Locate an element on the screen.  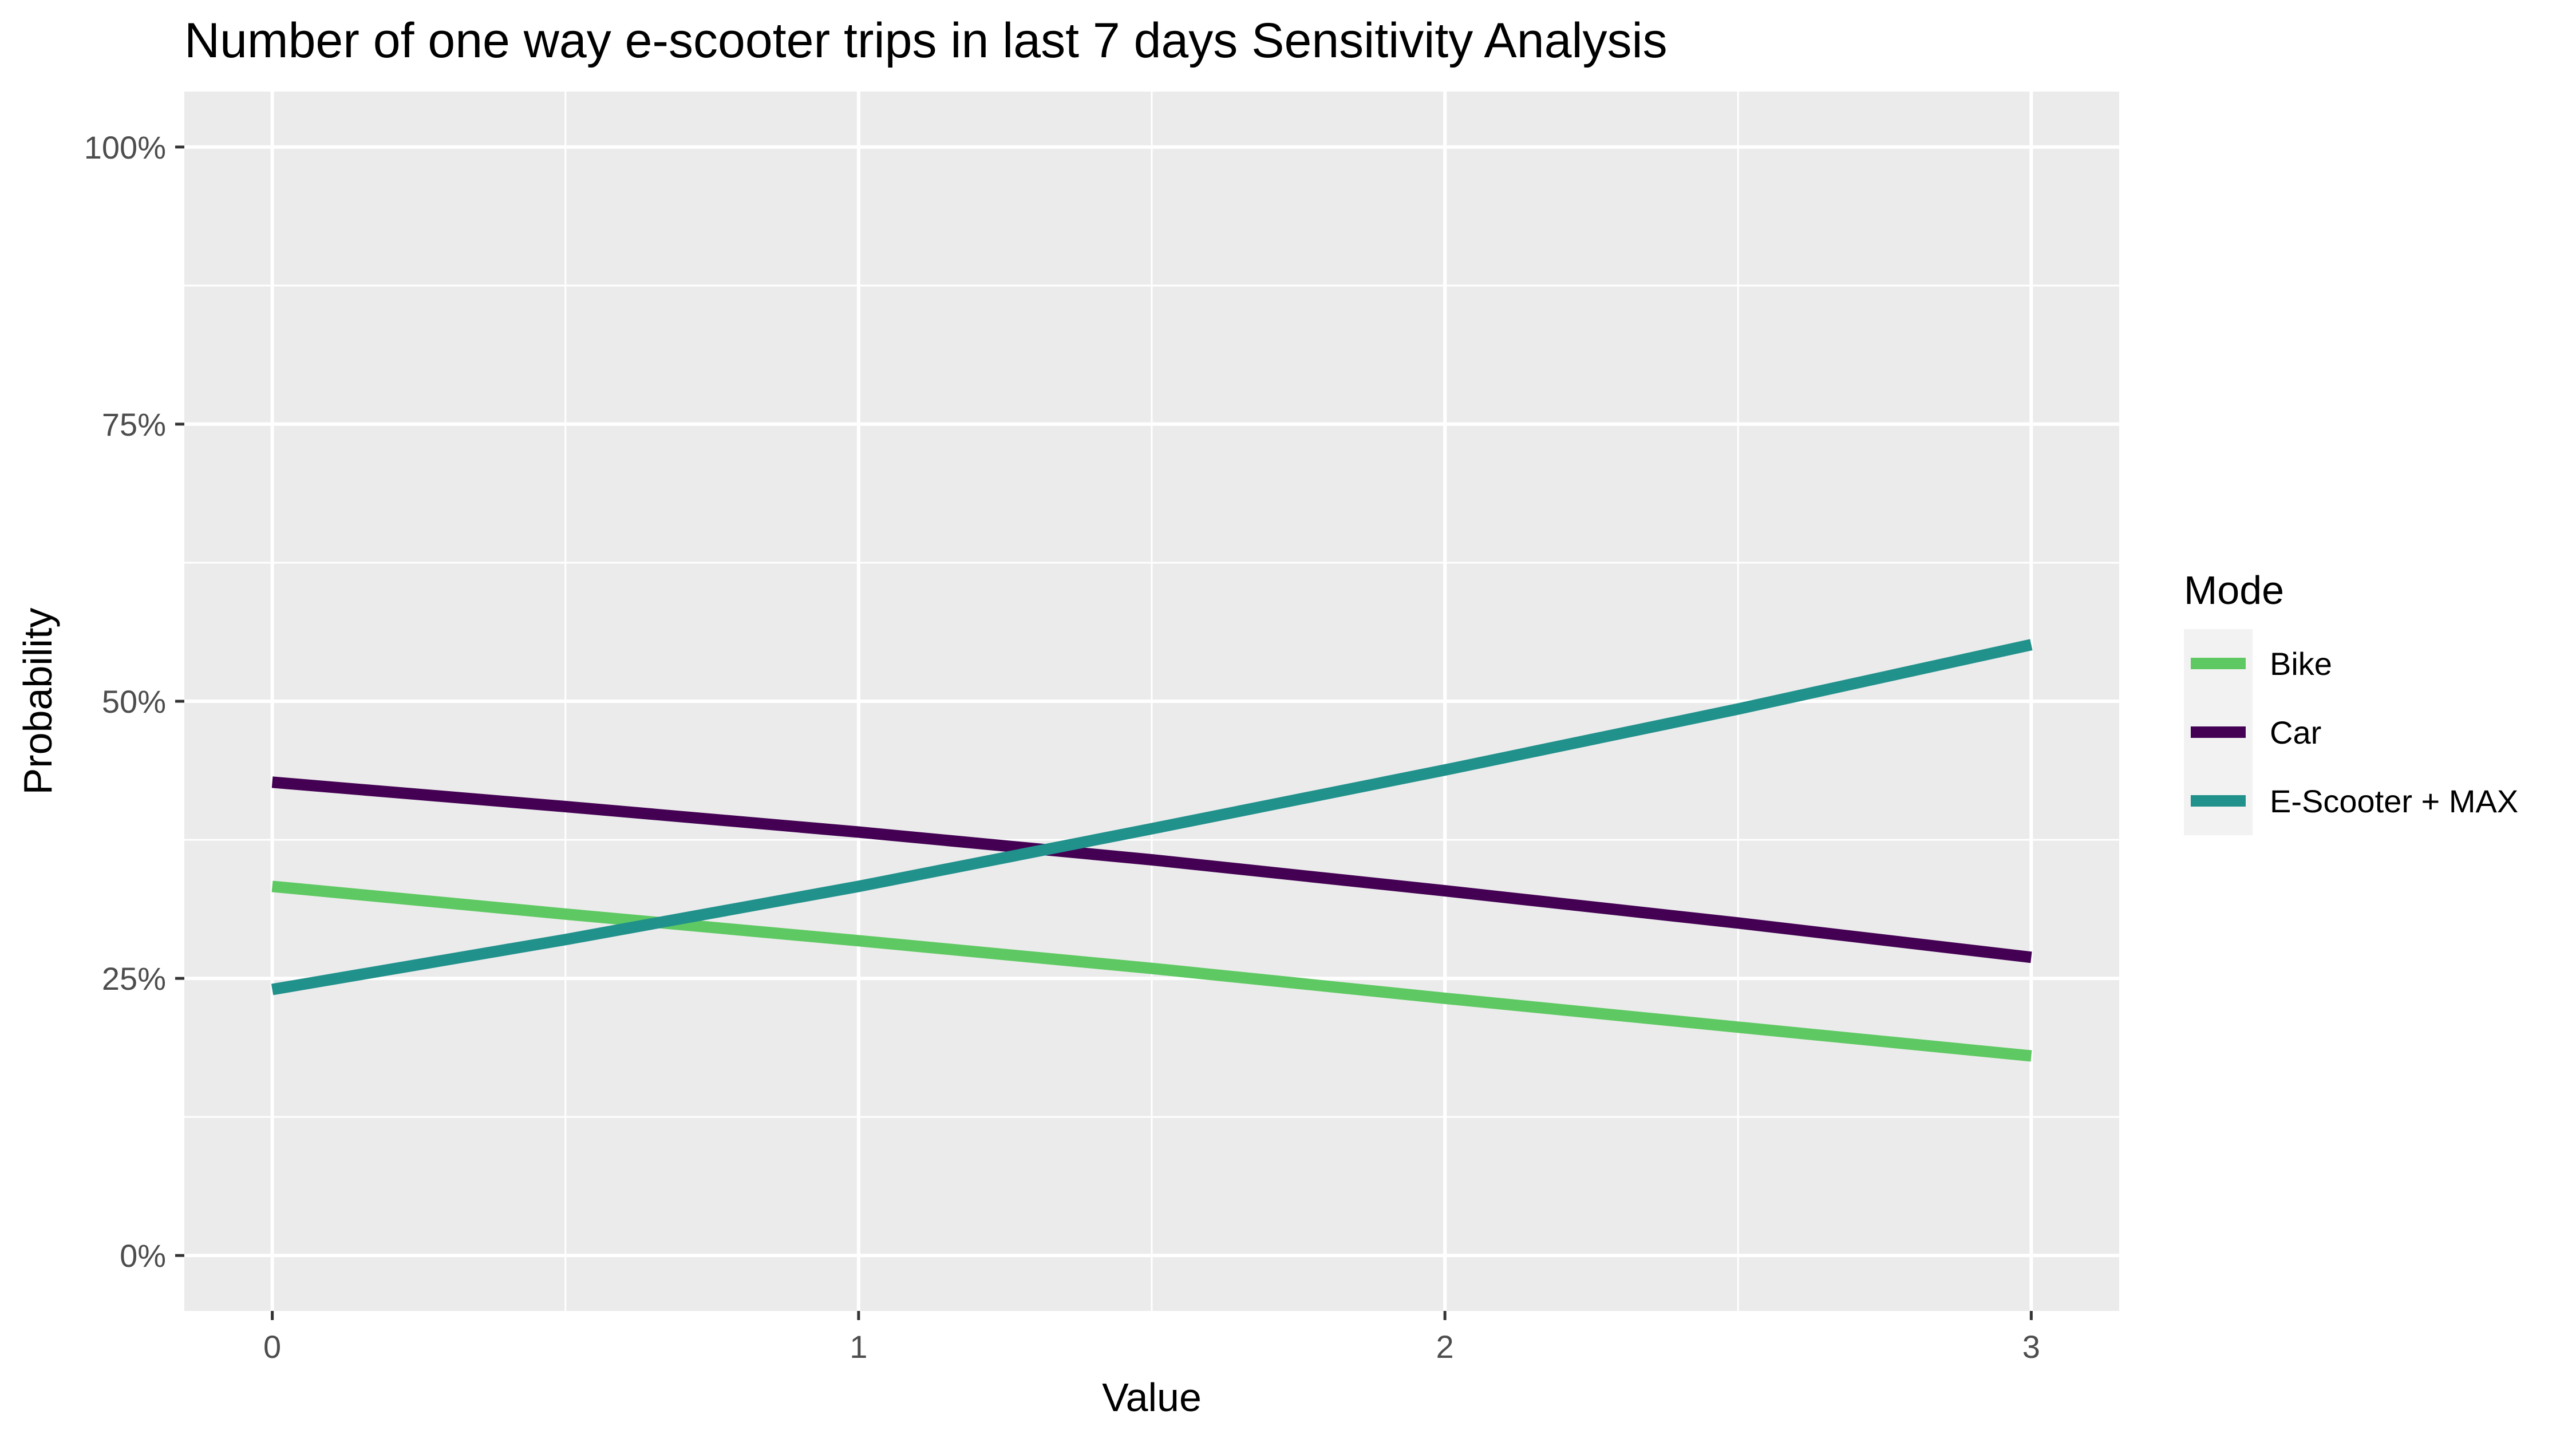
x-tick-label: 0 is located at coordinates (272, 1347).